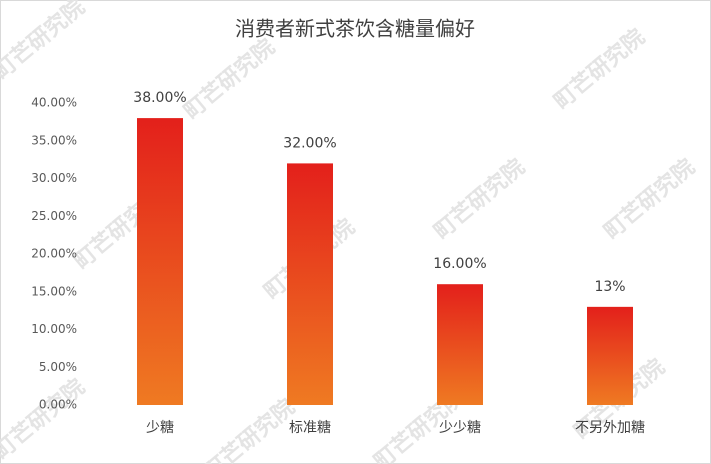 The height and width of the screenshot is (464, 711). What do you see at coordinates (460, 428) in the screenshot?
I see `x-tick-label: 少少糖` at bounding box center [460, 428].